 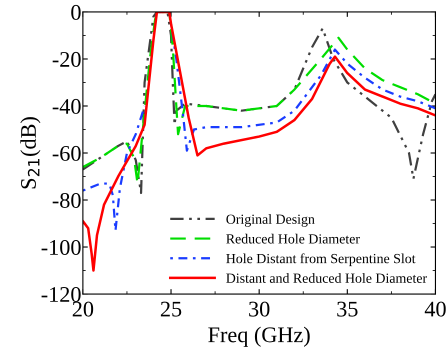 I want to click on y-tick-label: -20, so click(x=66, y=59).